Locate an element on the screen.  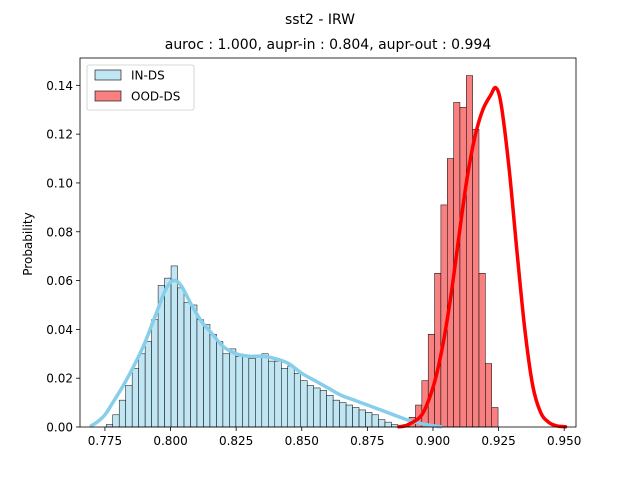
x-tick-label-5: 0.900 is located at coordinates (433, 441).